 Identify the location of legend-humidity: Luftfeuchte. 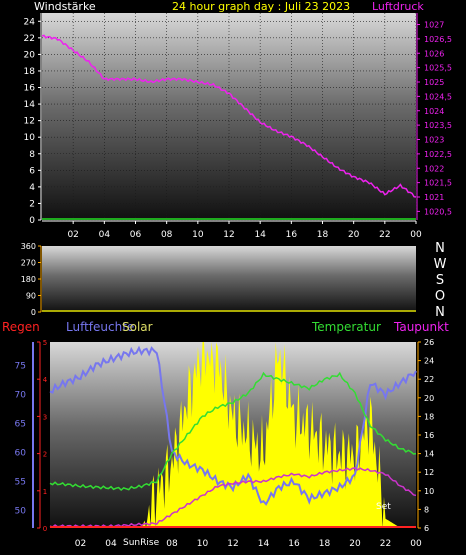
(100, 327).